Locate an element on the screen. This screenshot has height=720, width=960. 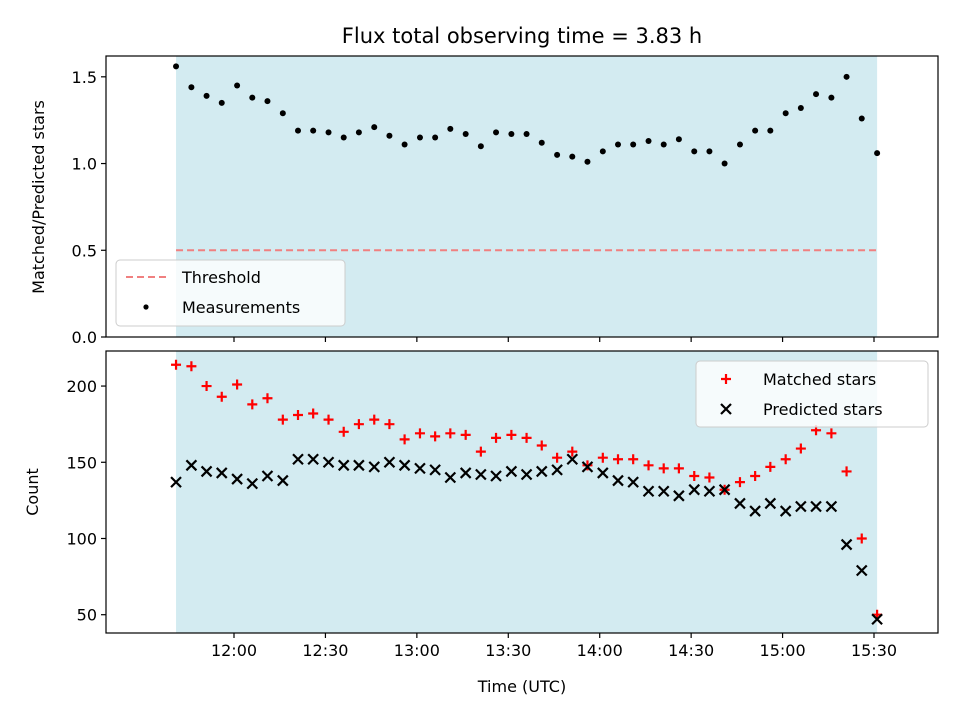
x-axis-label: Time (UTC) is located at coordinates (521, 686).